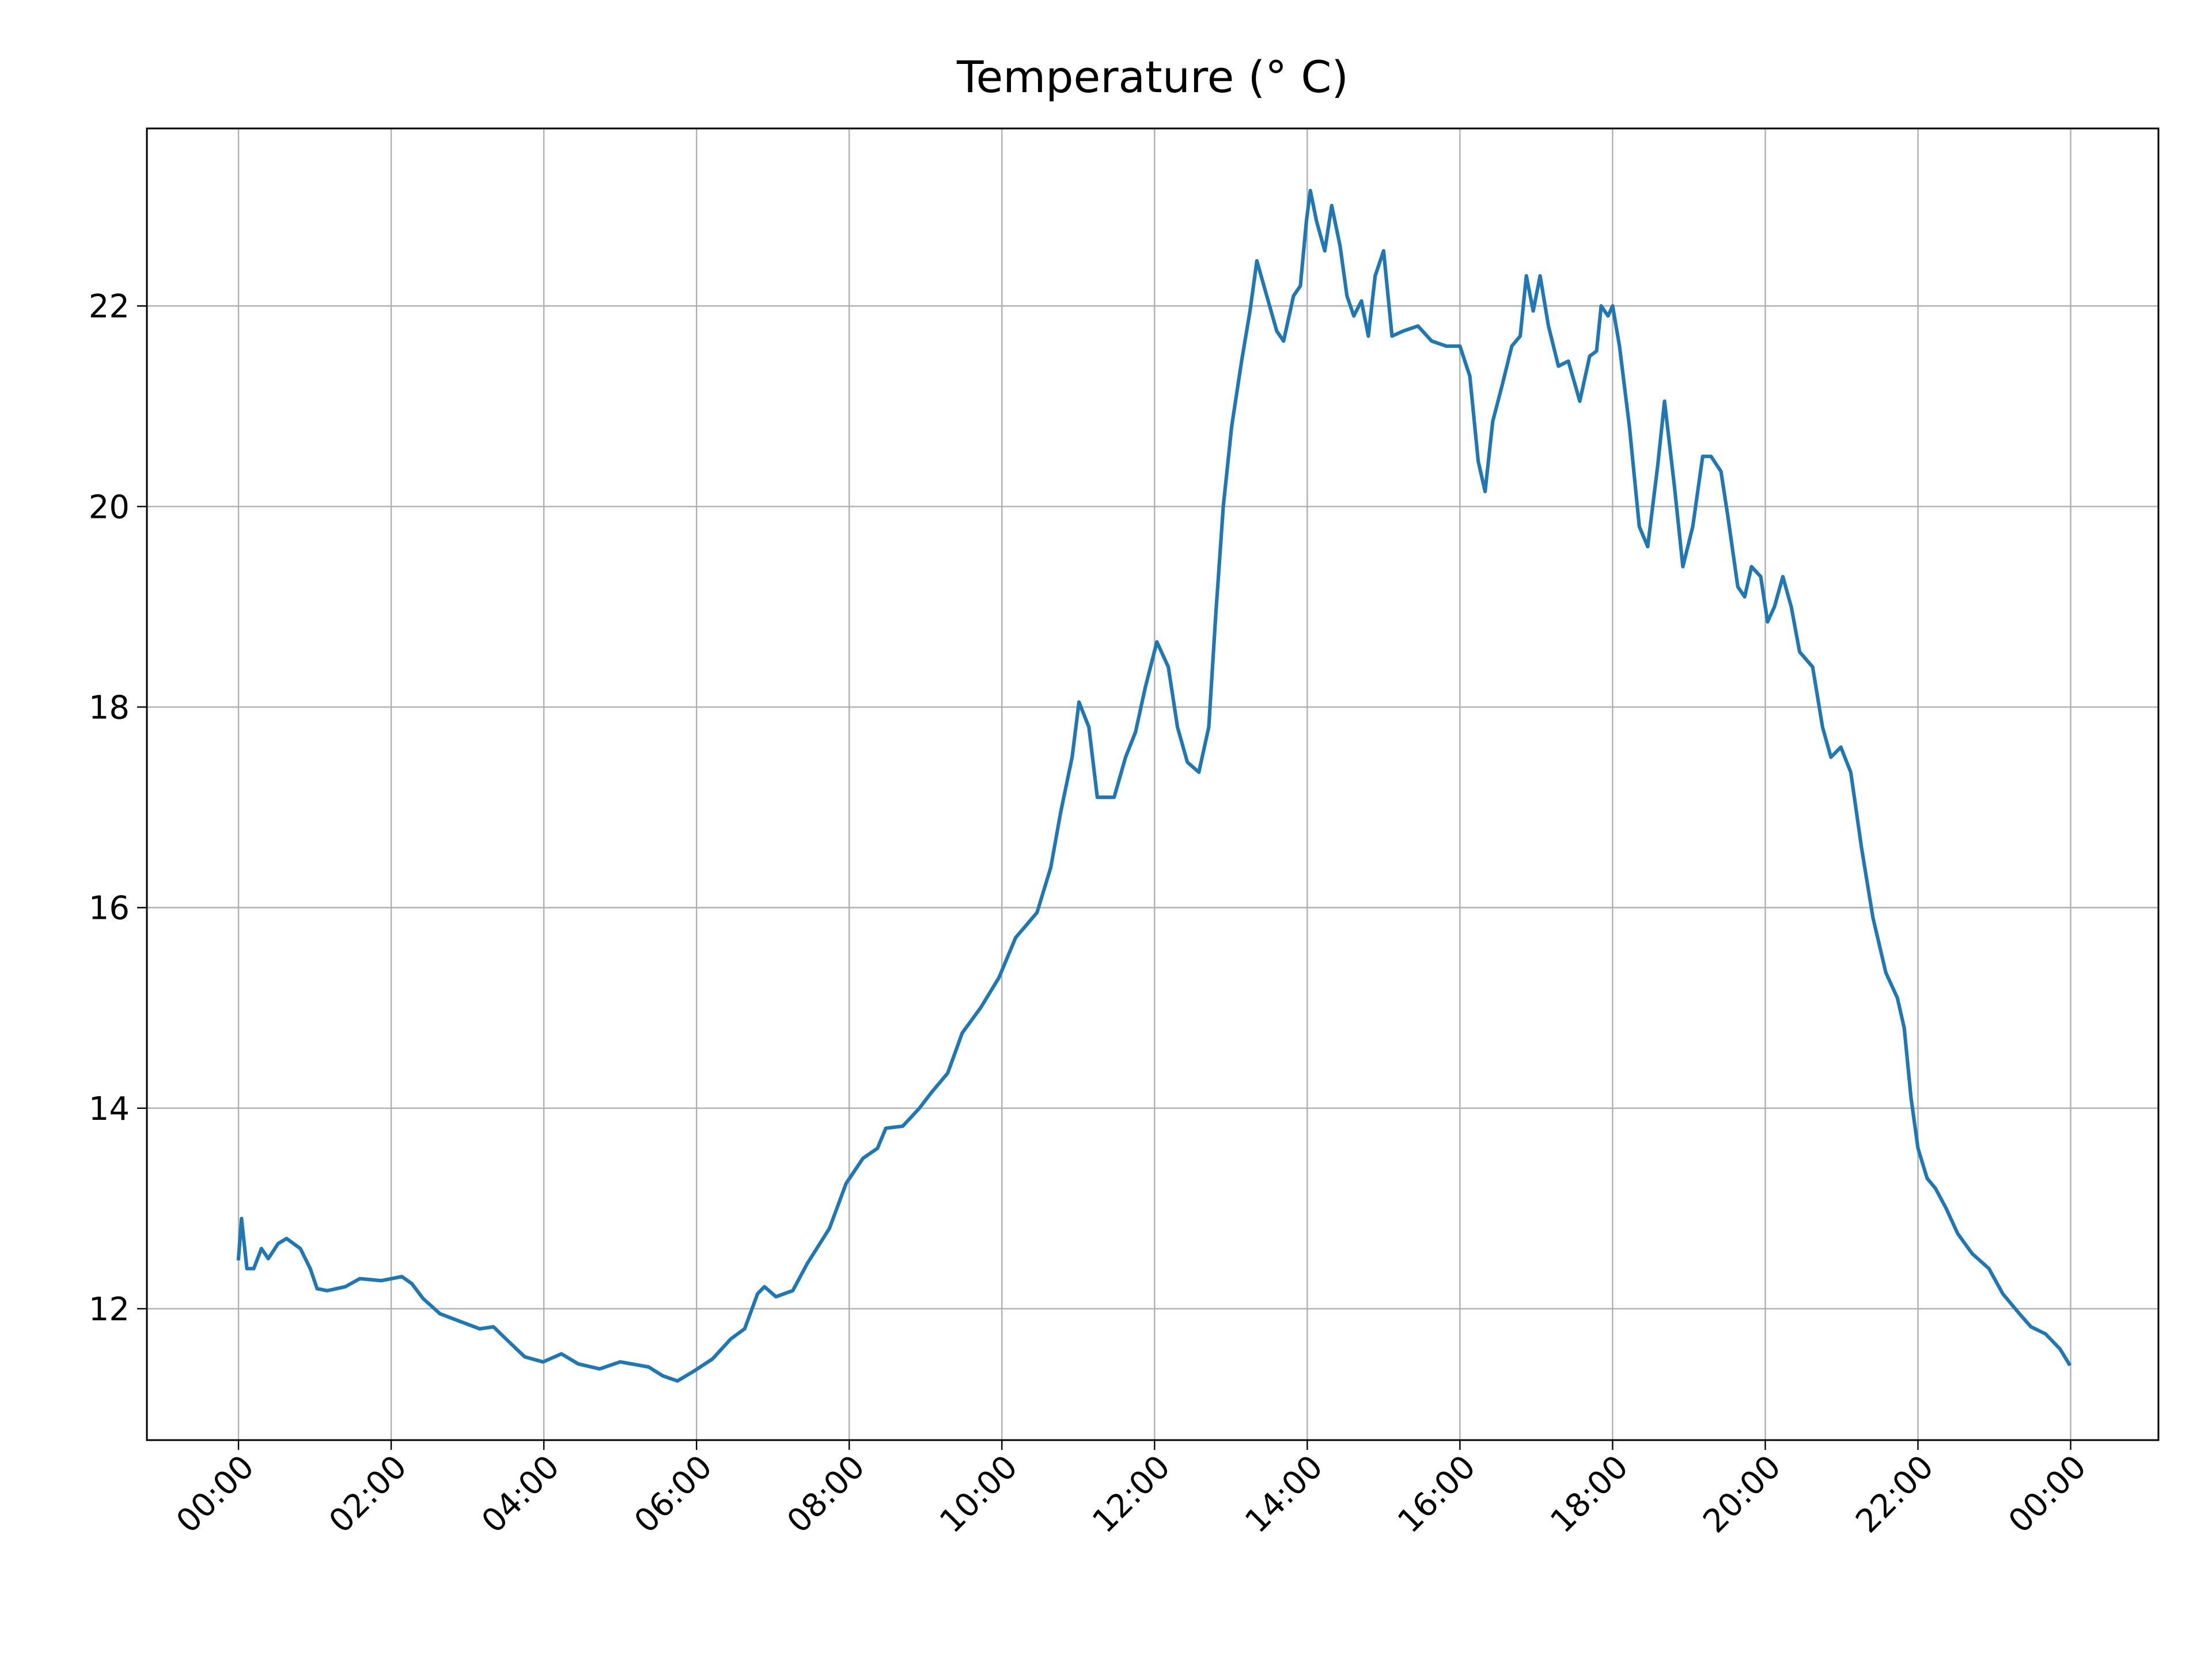 The height and width of the screenshot is (1659, 2212). I want to click on y-tick-label: 18, so click(109, 707).